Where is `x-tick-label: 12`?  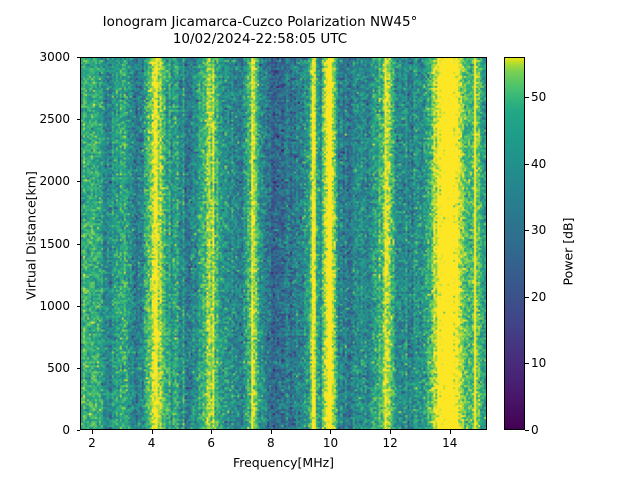 x-tick-label: 12 is located at coordinates (390, 443).